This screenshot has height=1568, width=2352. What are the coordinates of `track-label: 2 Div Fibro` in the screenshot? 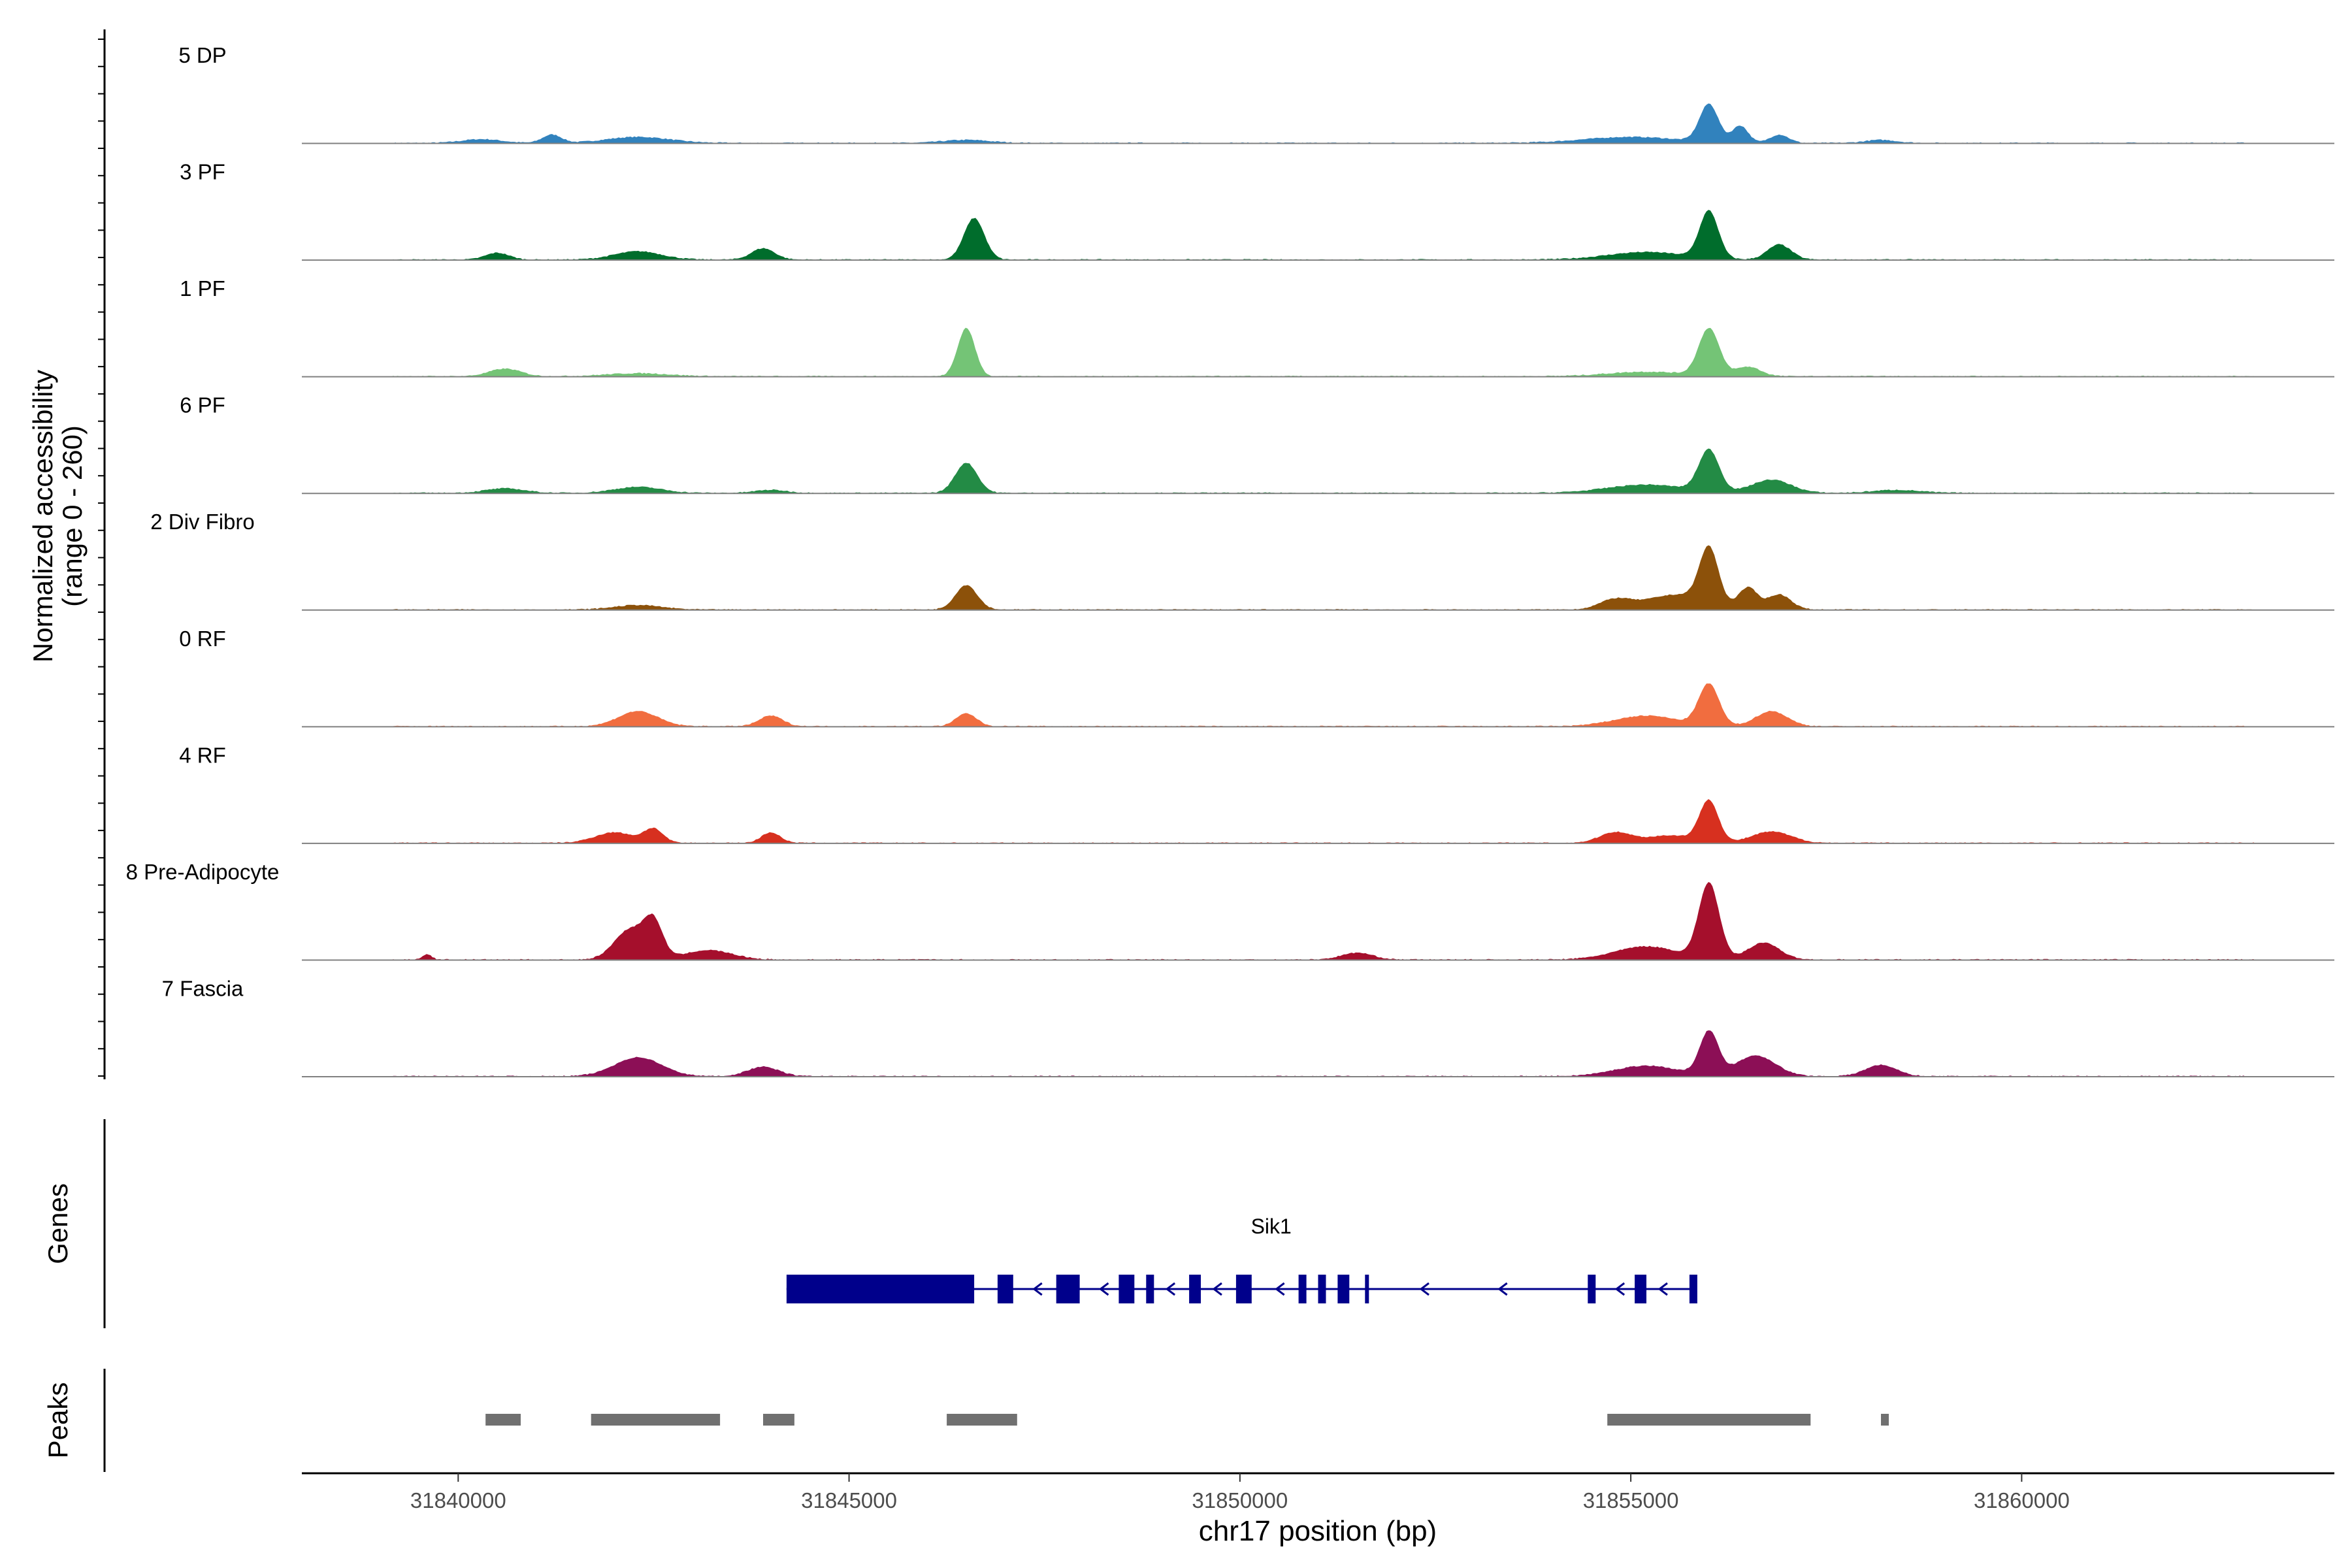 It's located at (202, 522).